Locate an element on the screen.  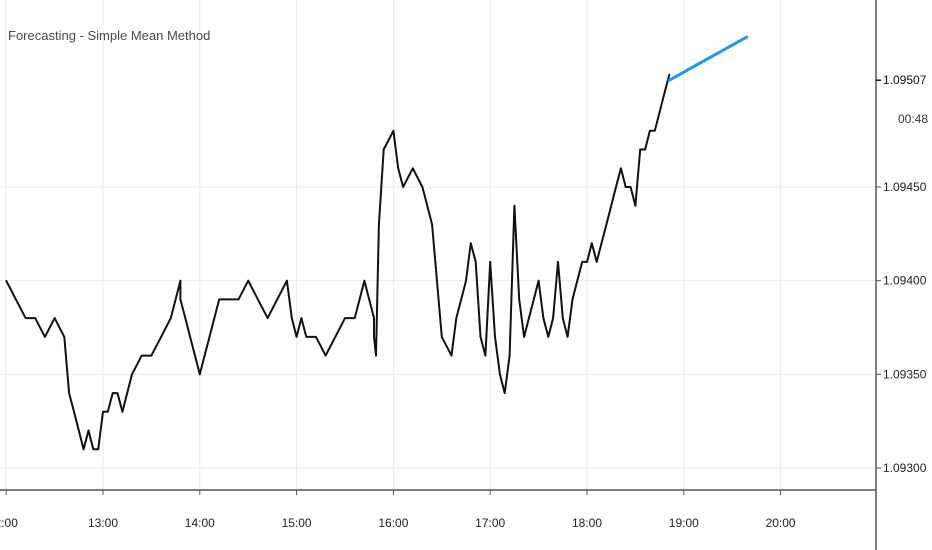
forecast-series-layer is located at coordinates (708, 58).